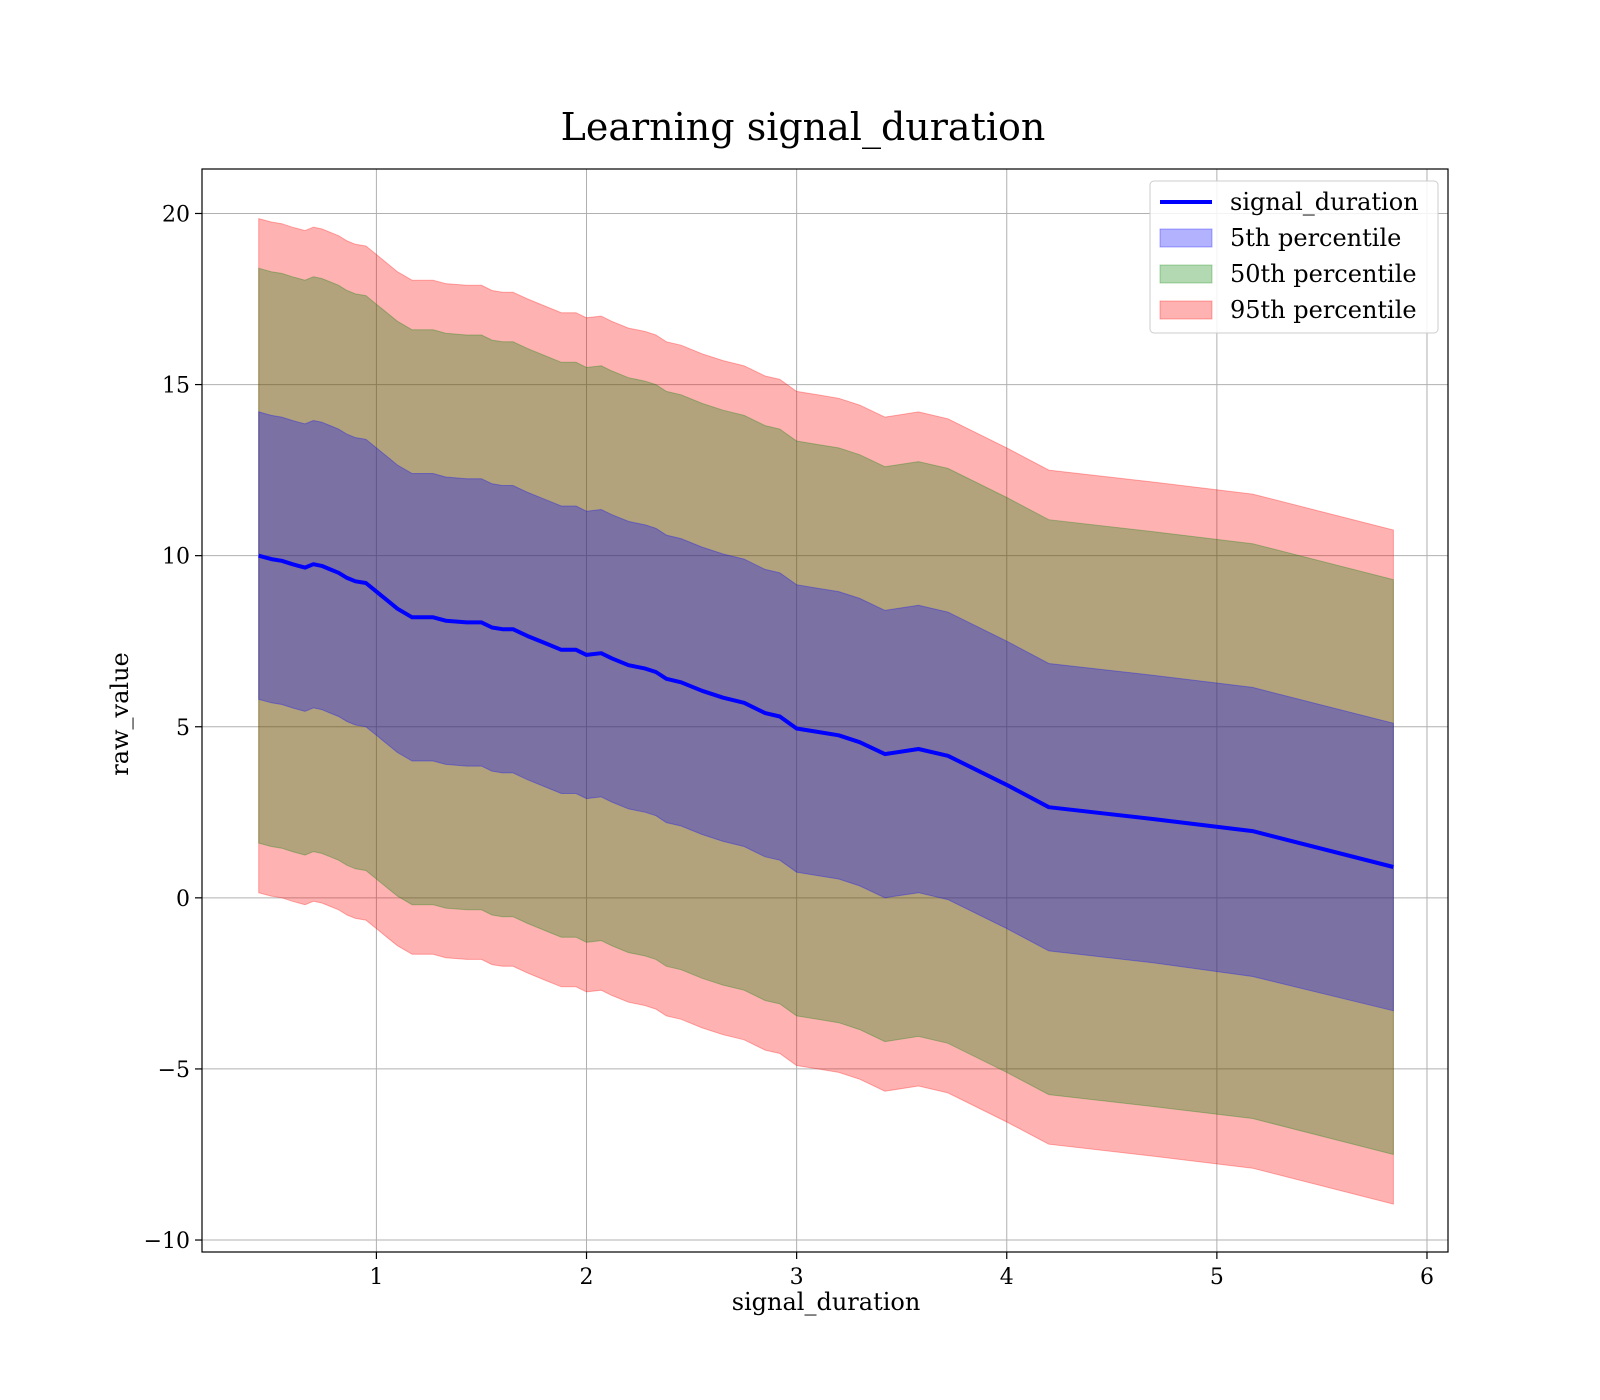  Describe the element at coordinates (183, 728) in the screenshot. I see `y-tick-label: 5` at that location.